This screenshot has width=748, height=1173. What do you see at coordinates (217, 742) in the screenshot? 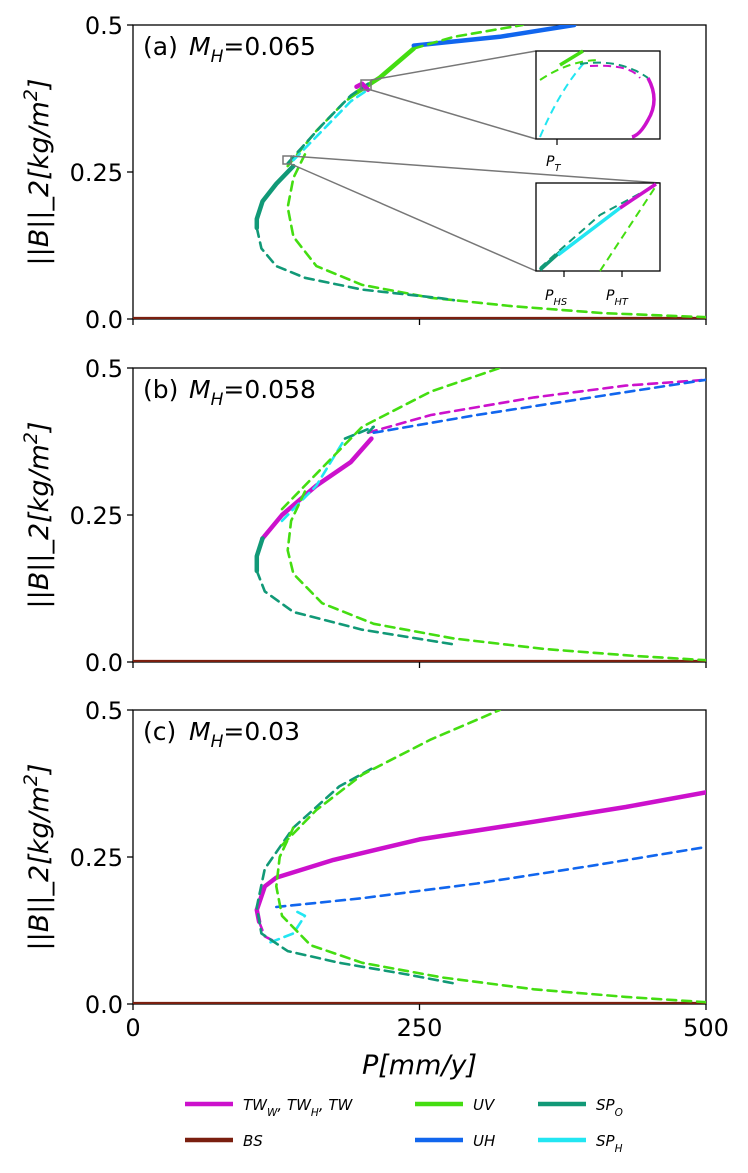
I see `panel-c-param-sub: H` at bounding box center [217, 742].